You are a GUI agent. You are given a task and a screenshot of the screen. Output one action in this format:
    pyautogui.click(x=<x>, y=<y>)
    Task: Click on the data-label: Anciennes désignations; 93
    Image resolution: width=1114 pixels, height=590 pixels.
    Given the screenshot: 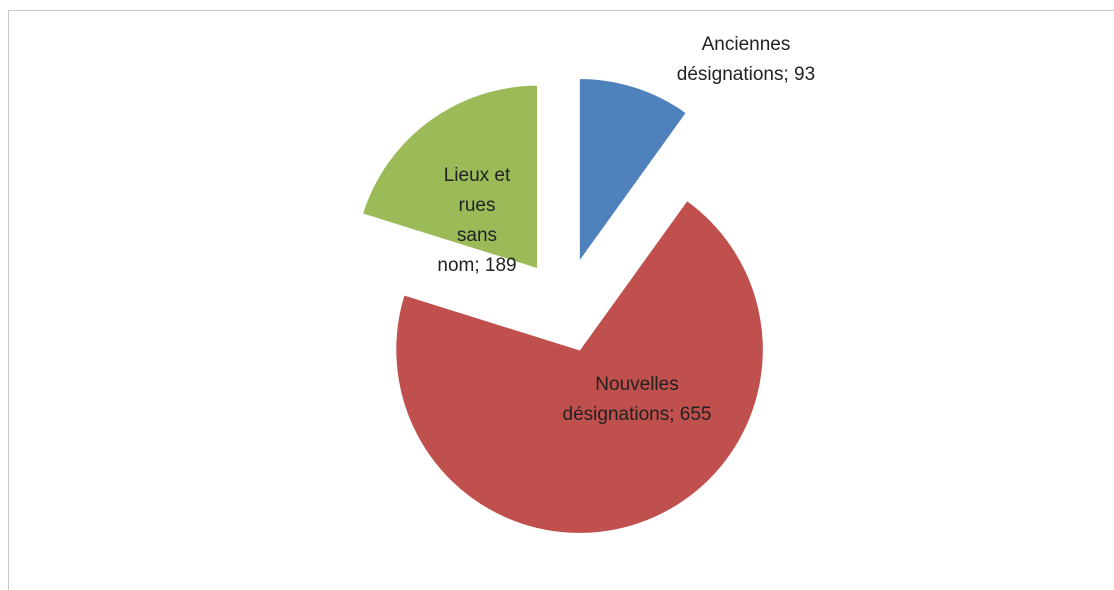 What is the action you would take?
    pyautogui.click(x=746, y=59)
    